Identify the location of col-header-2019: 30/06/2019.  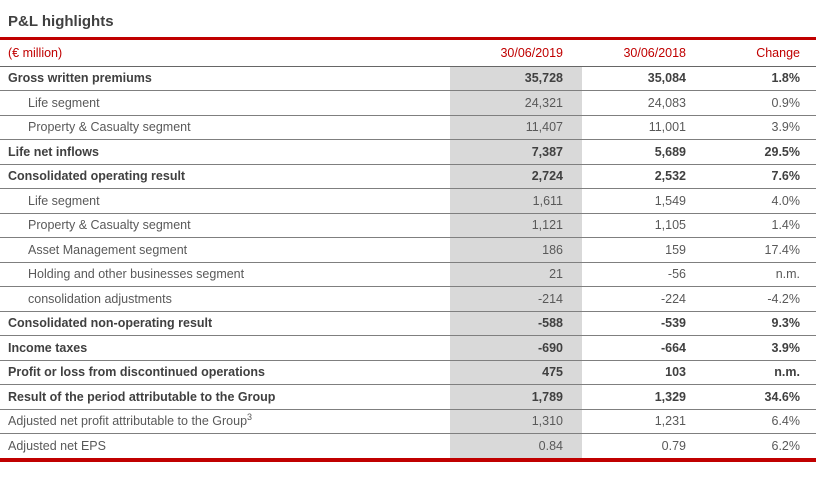
(516, 53).